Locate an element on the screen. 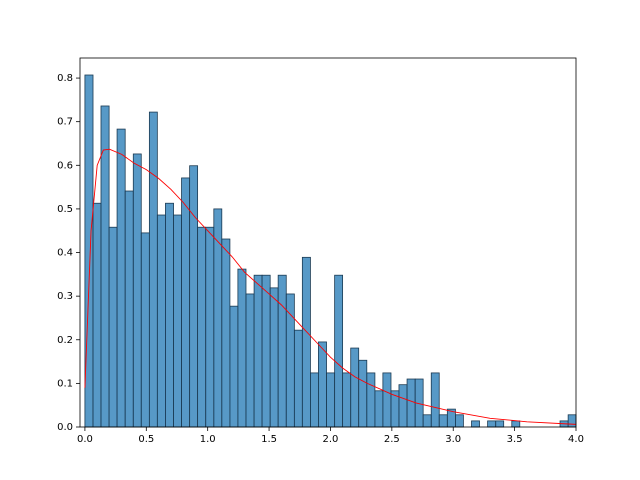 Image resolution: width=640 pixels, height=480 pixels. x-tick-label: 4.0 is located at coordinates (576, 439).